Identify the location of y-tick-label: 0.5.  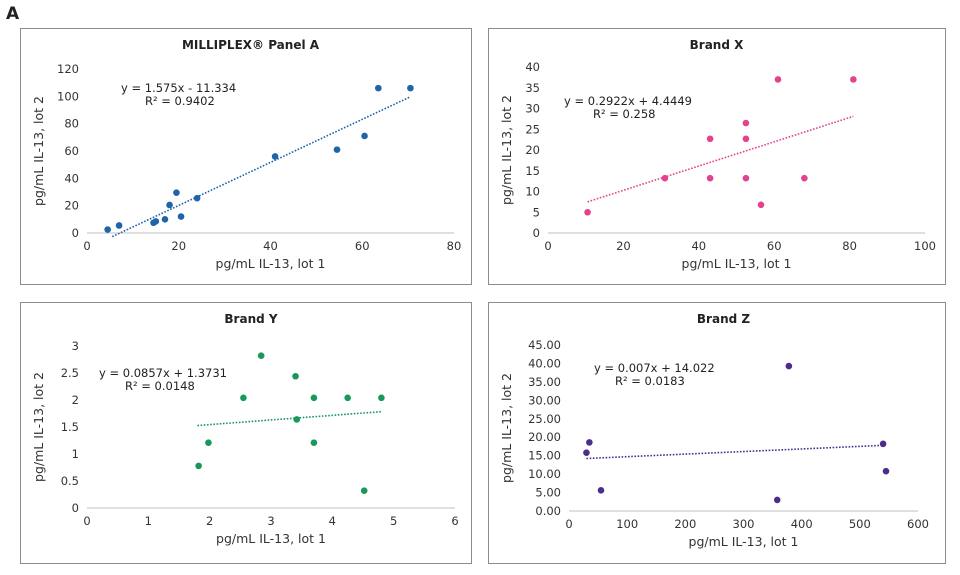
(70, 481).